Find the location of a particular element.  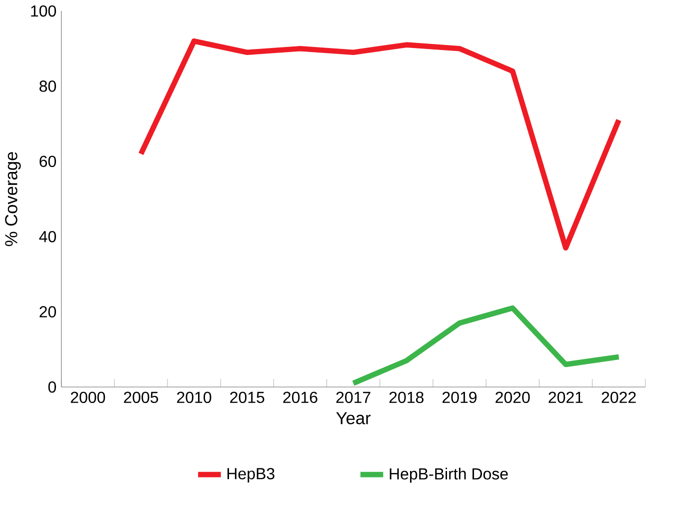

y-tick-label: 80 is located at coordinates (48, 86).